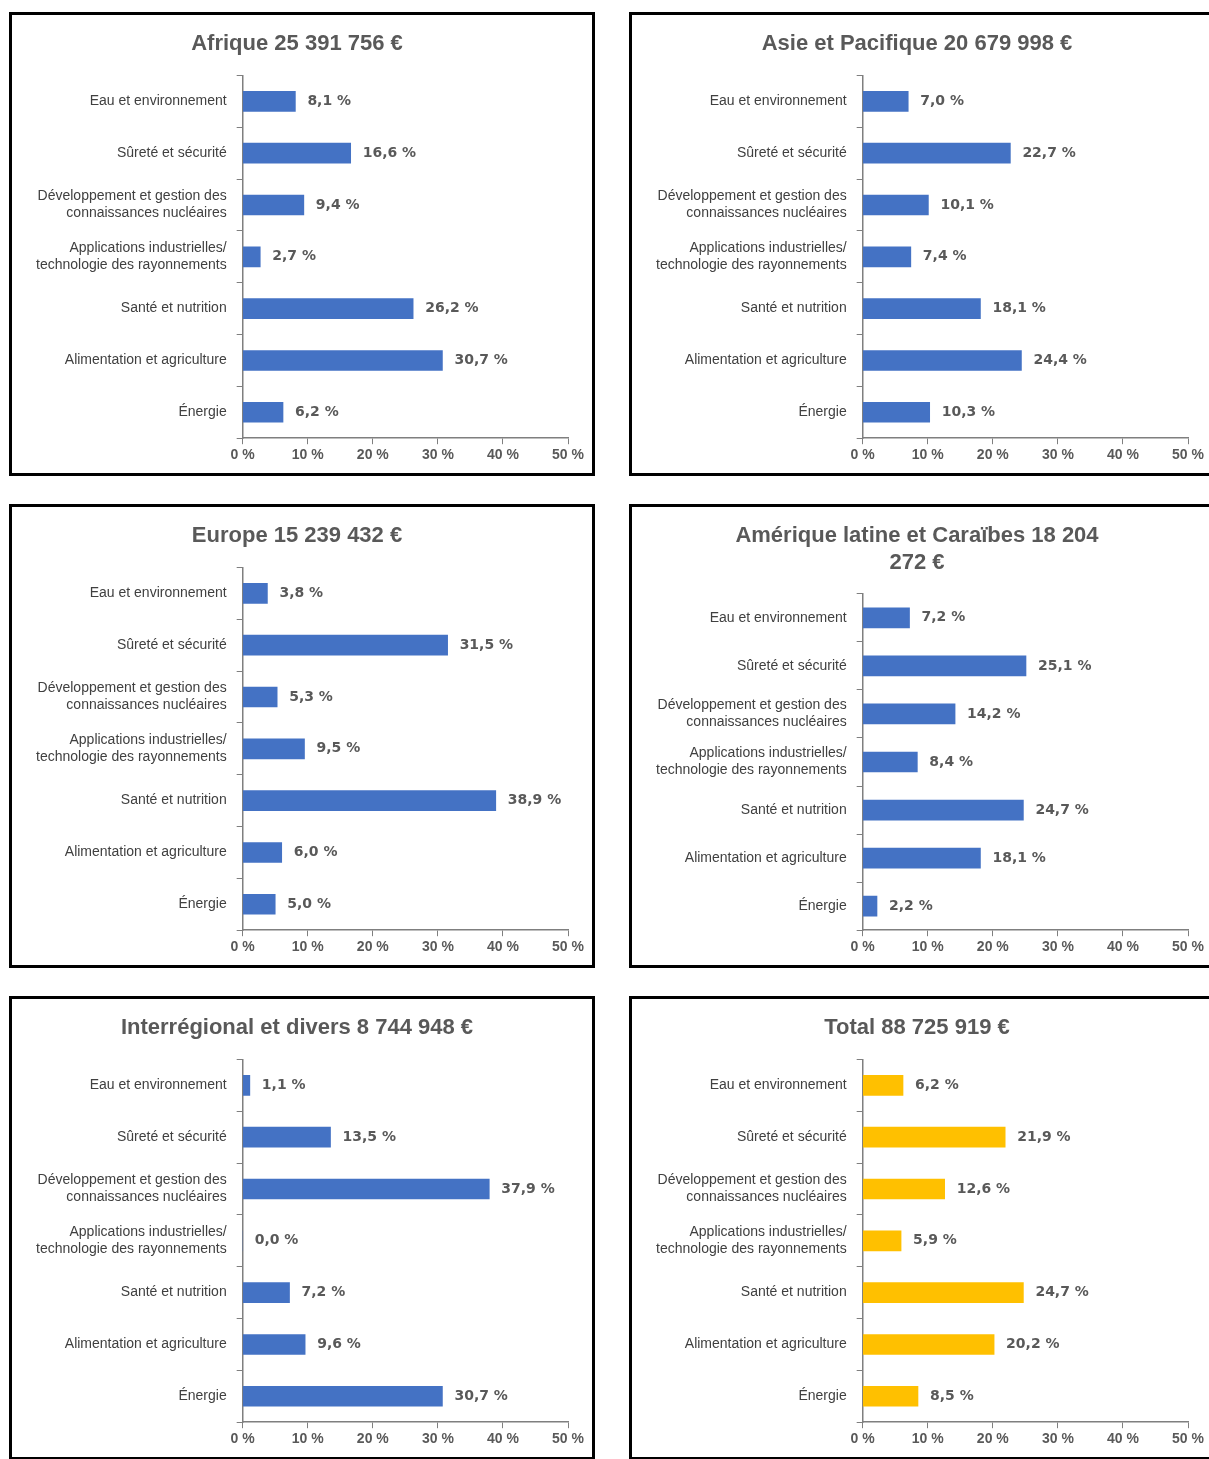 The image size is (1209, 1459). Describe the element at coordinates (276, 1239) in the screenshot. I see `data-label: 0,0 %` at that location.